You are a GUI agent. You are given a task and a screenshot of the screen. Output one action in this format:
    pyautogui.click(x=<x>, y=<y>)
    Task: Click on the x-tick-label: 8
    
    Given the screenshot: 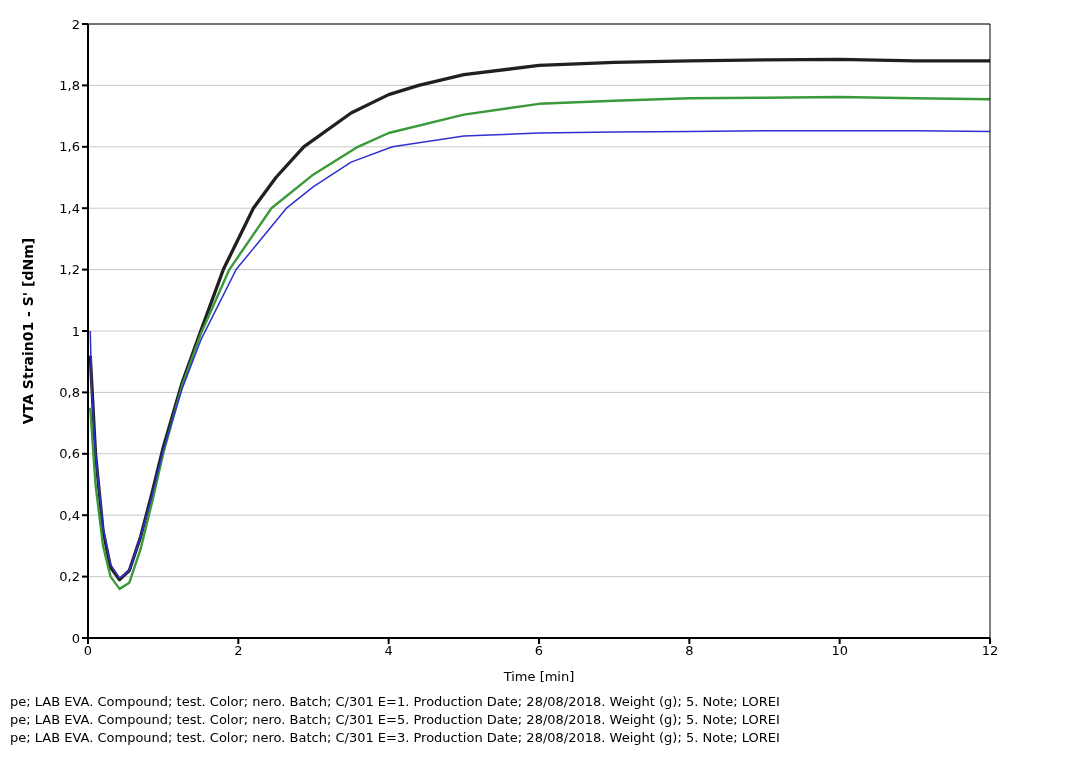 What is the action you would take?
    pyautogui.click(x=689, y=651)
    